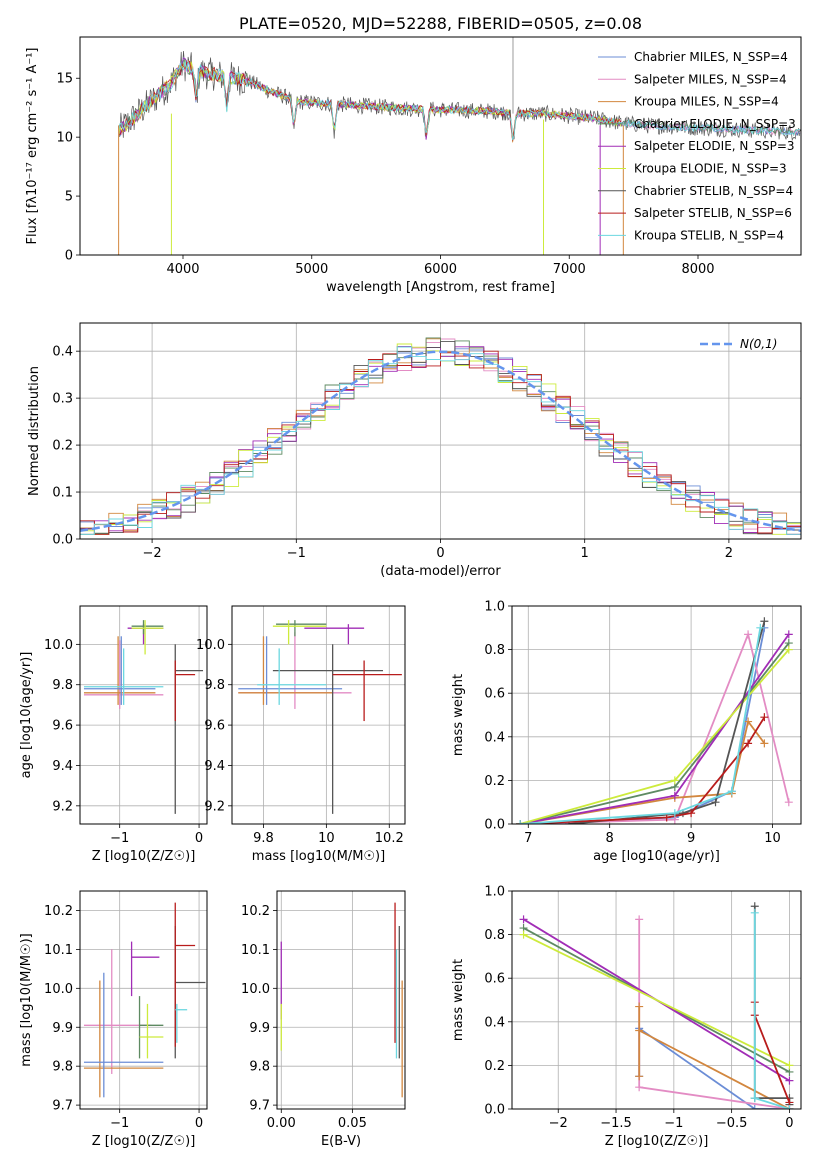 Image resolution: width=819 pixels, height=1170 pixels. I want to click on mass-weight-line, so click(656, 1000).